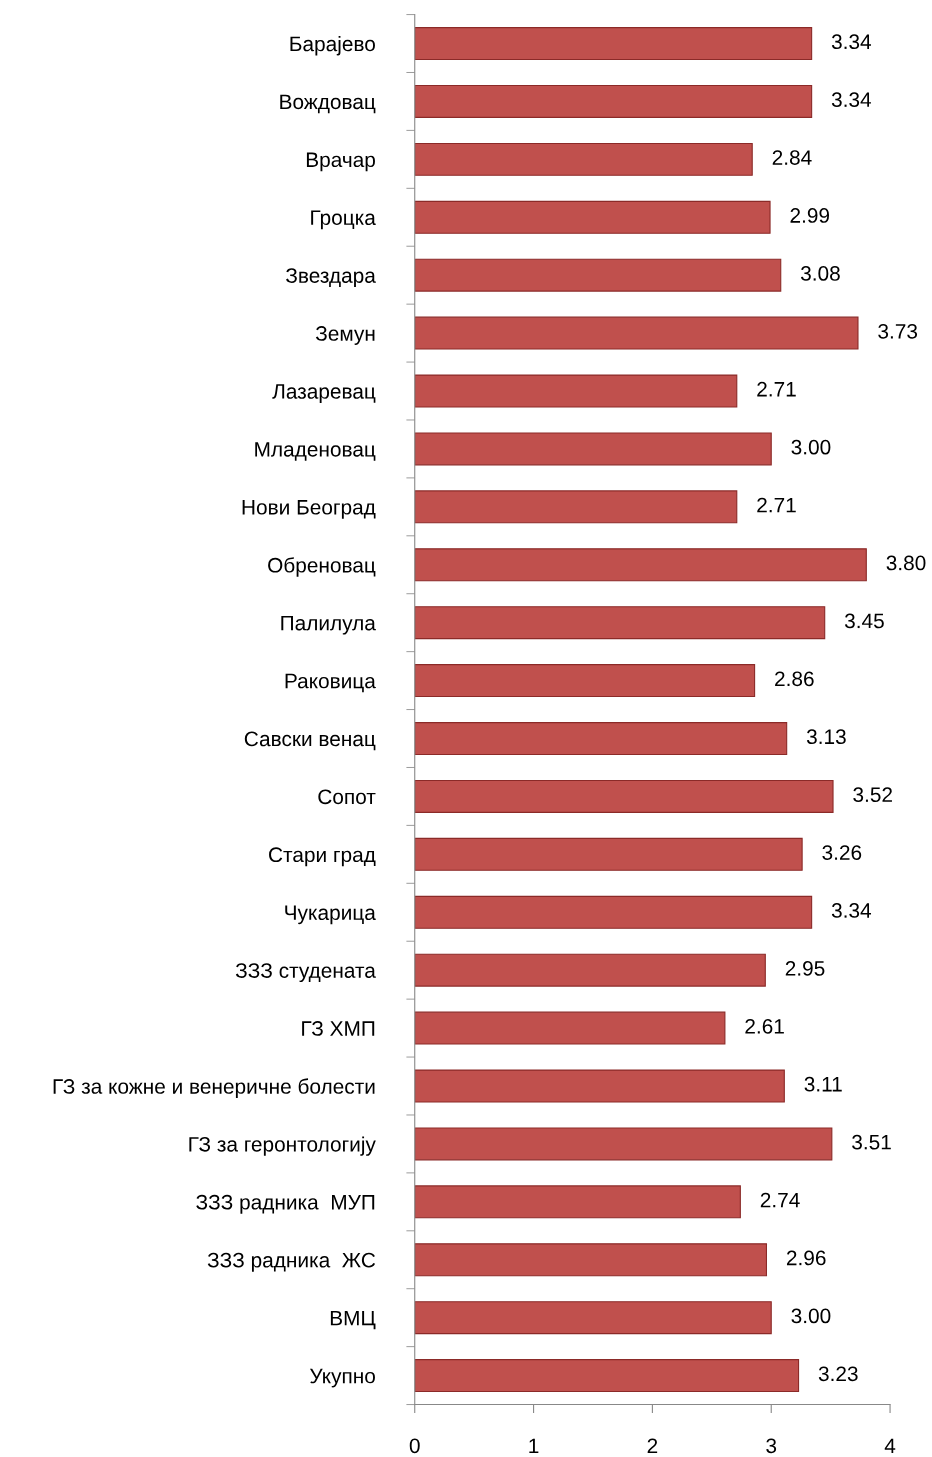  What do you see at coordinates (838, 1374) in the screenshot?
I see `data-label: 3.23` at bounding box center [838, 1374].